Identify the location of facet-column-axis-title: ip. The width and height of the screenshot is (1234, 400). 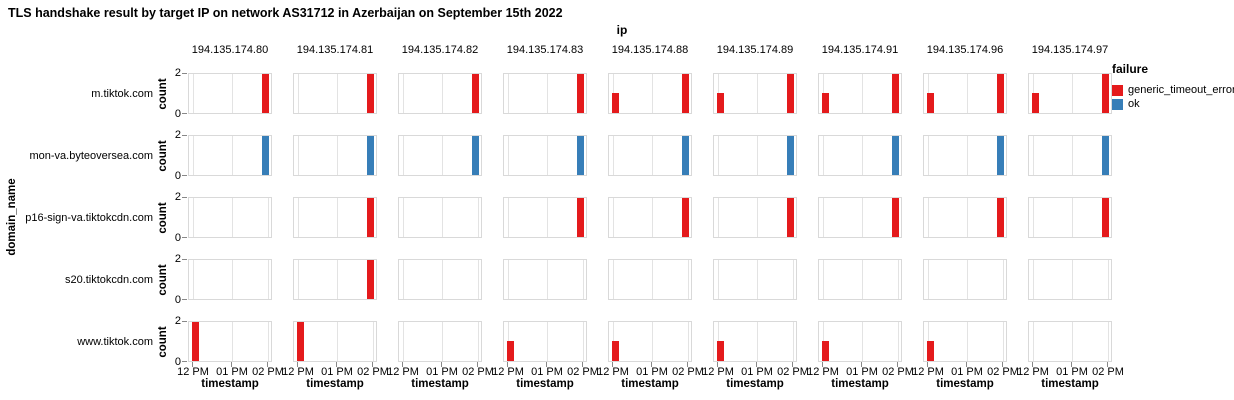
(622, 30).